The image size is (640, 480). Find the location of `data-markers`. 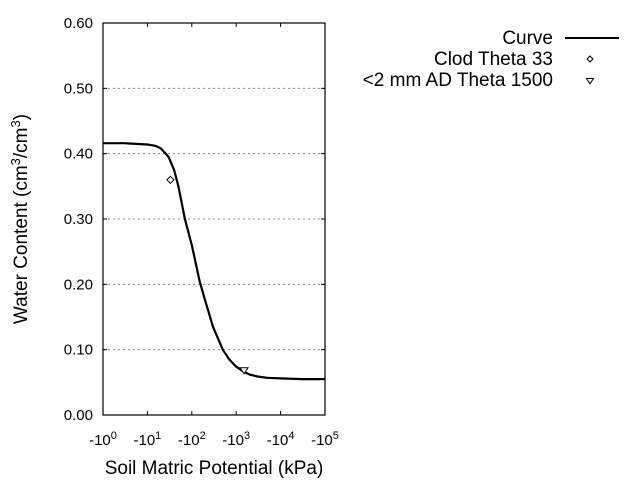

data-markers is located at coordinates (207, 275).